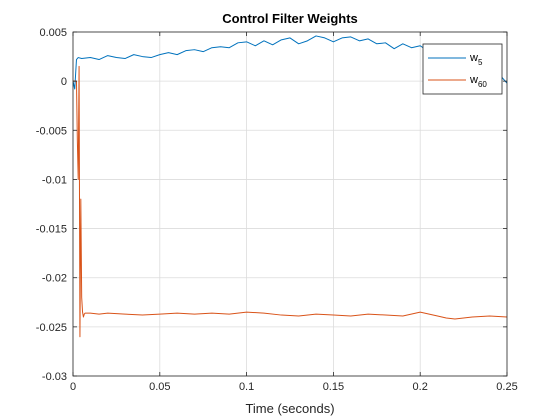 Image resolution: width=560 pixels, height=420 pixels. I want to click on y-tick-label: -0.015, so click(51, 230).